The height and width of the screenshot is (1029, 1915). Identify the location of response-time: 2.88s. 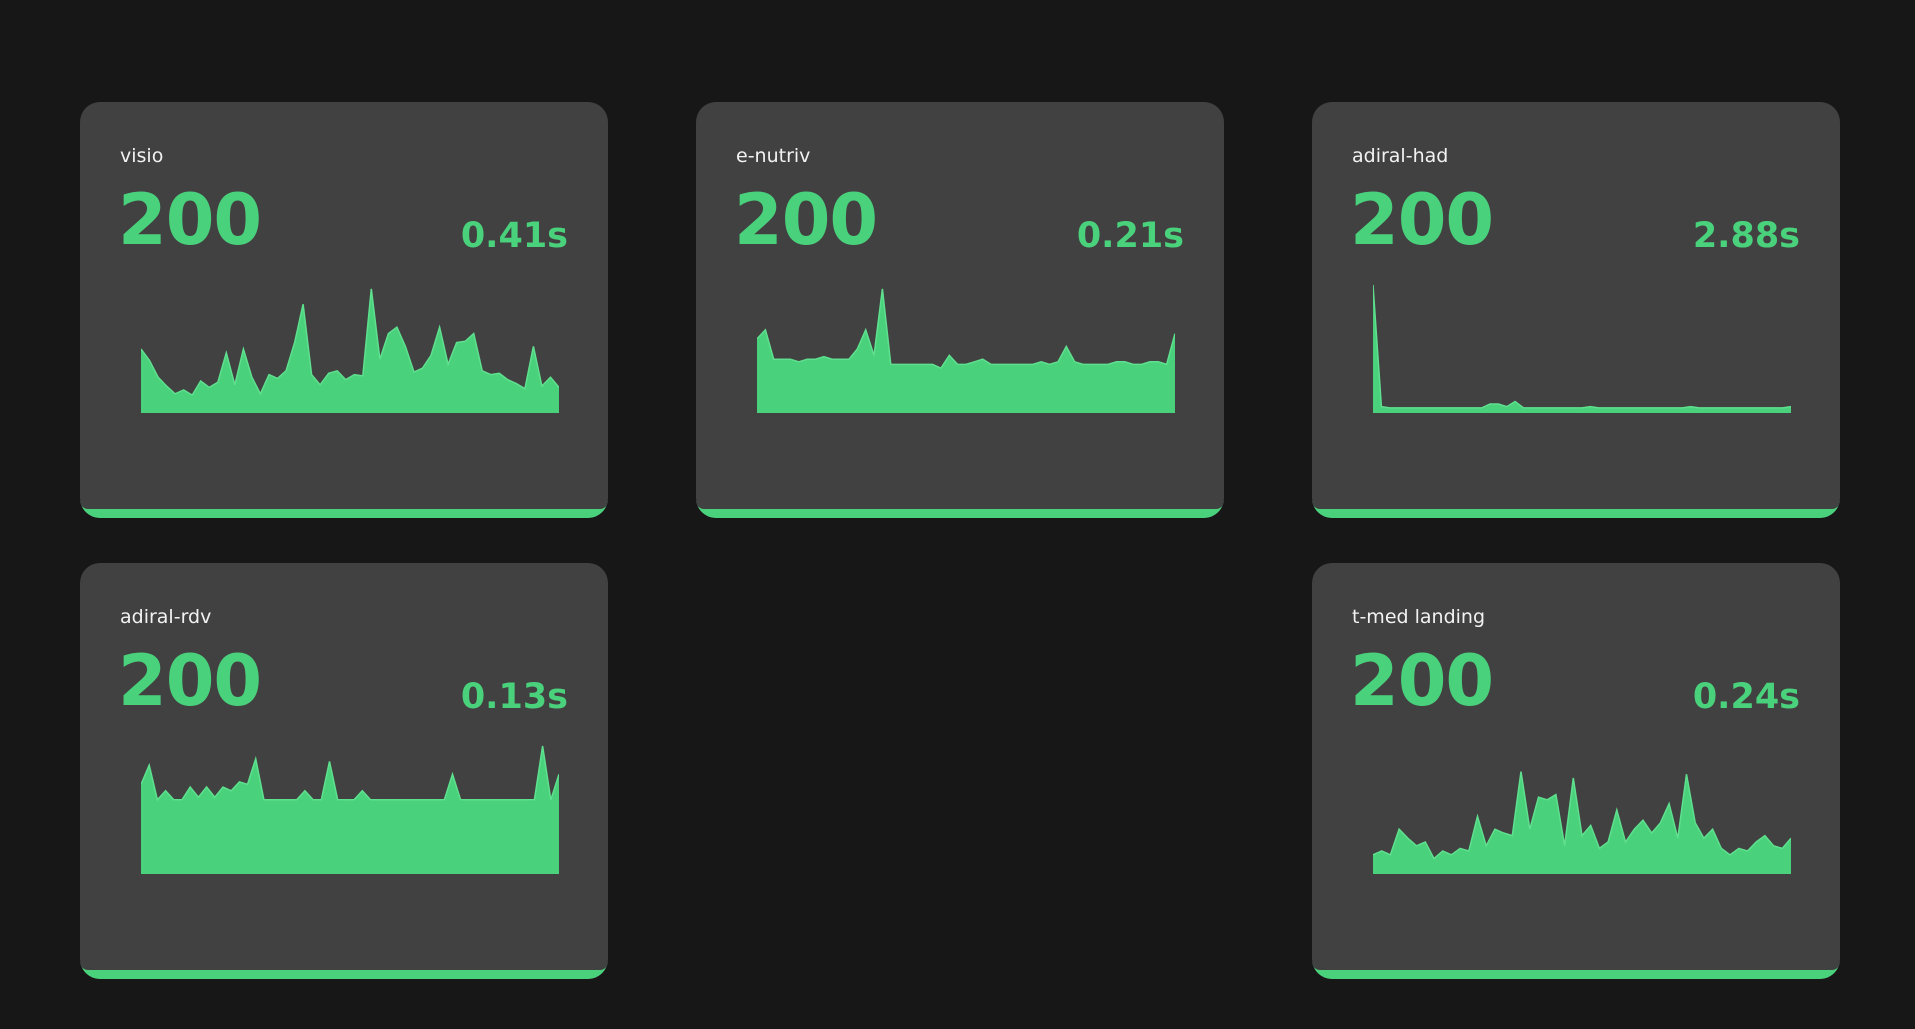
(1746, 236).